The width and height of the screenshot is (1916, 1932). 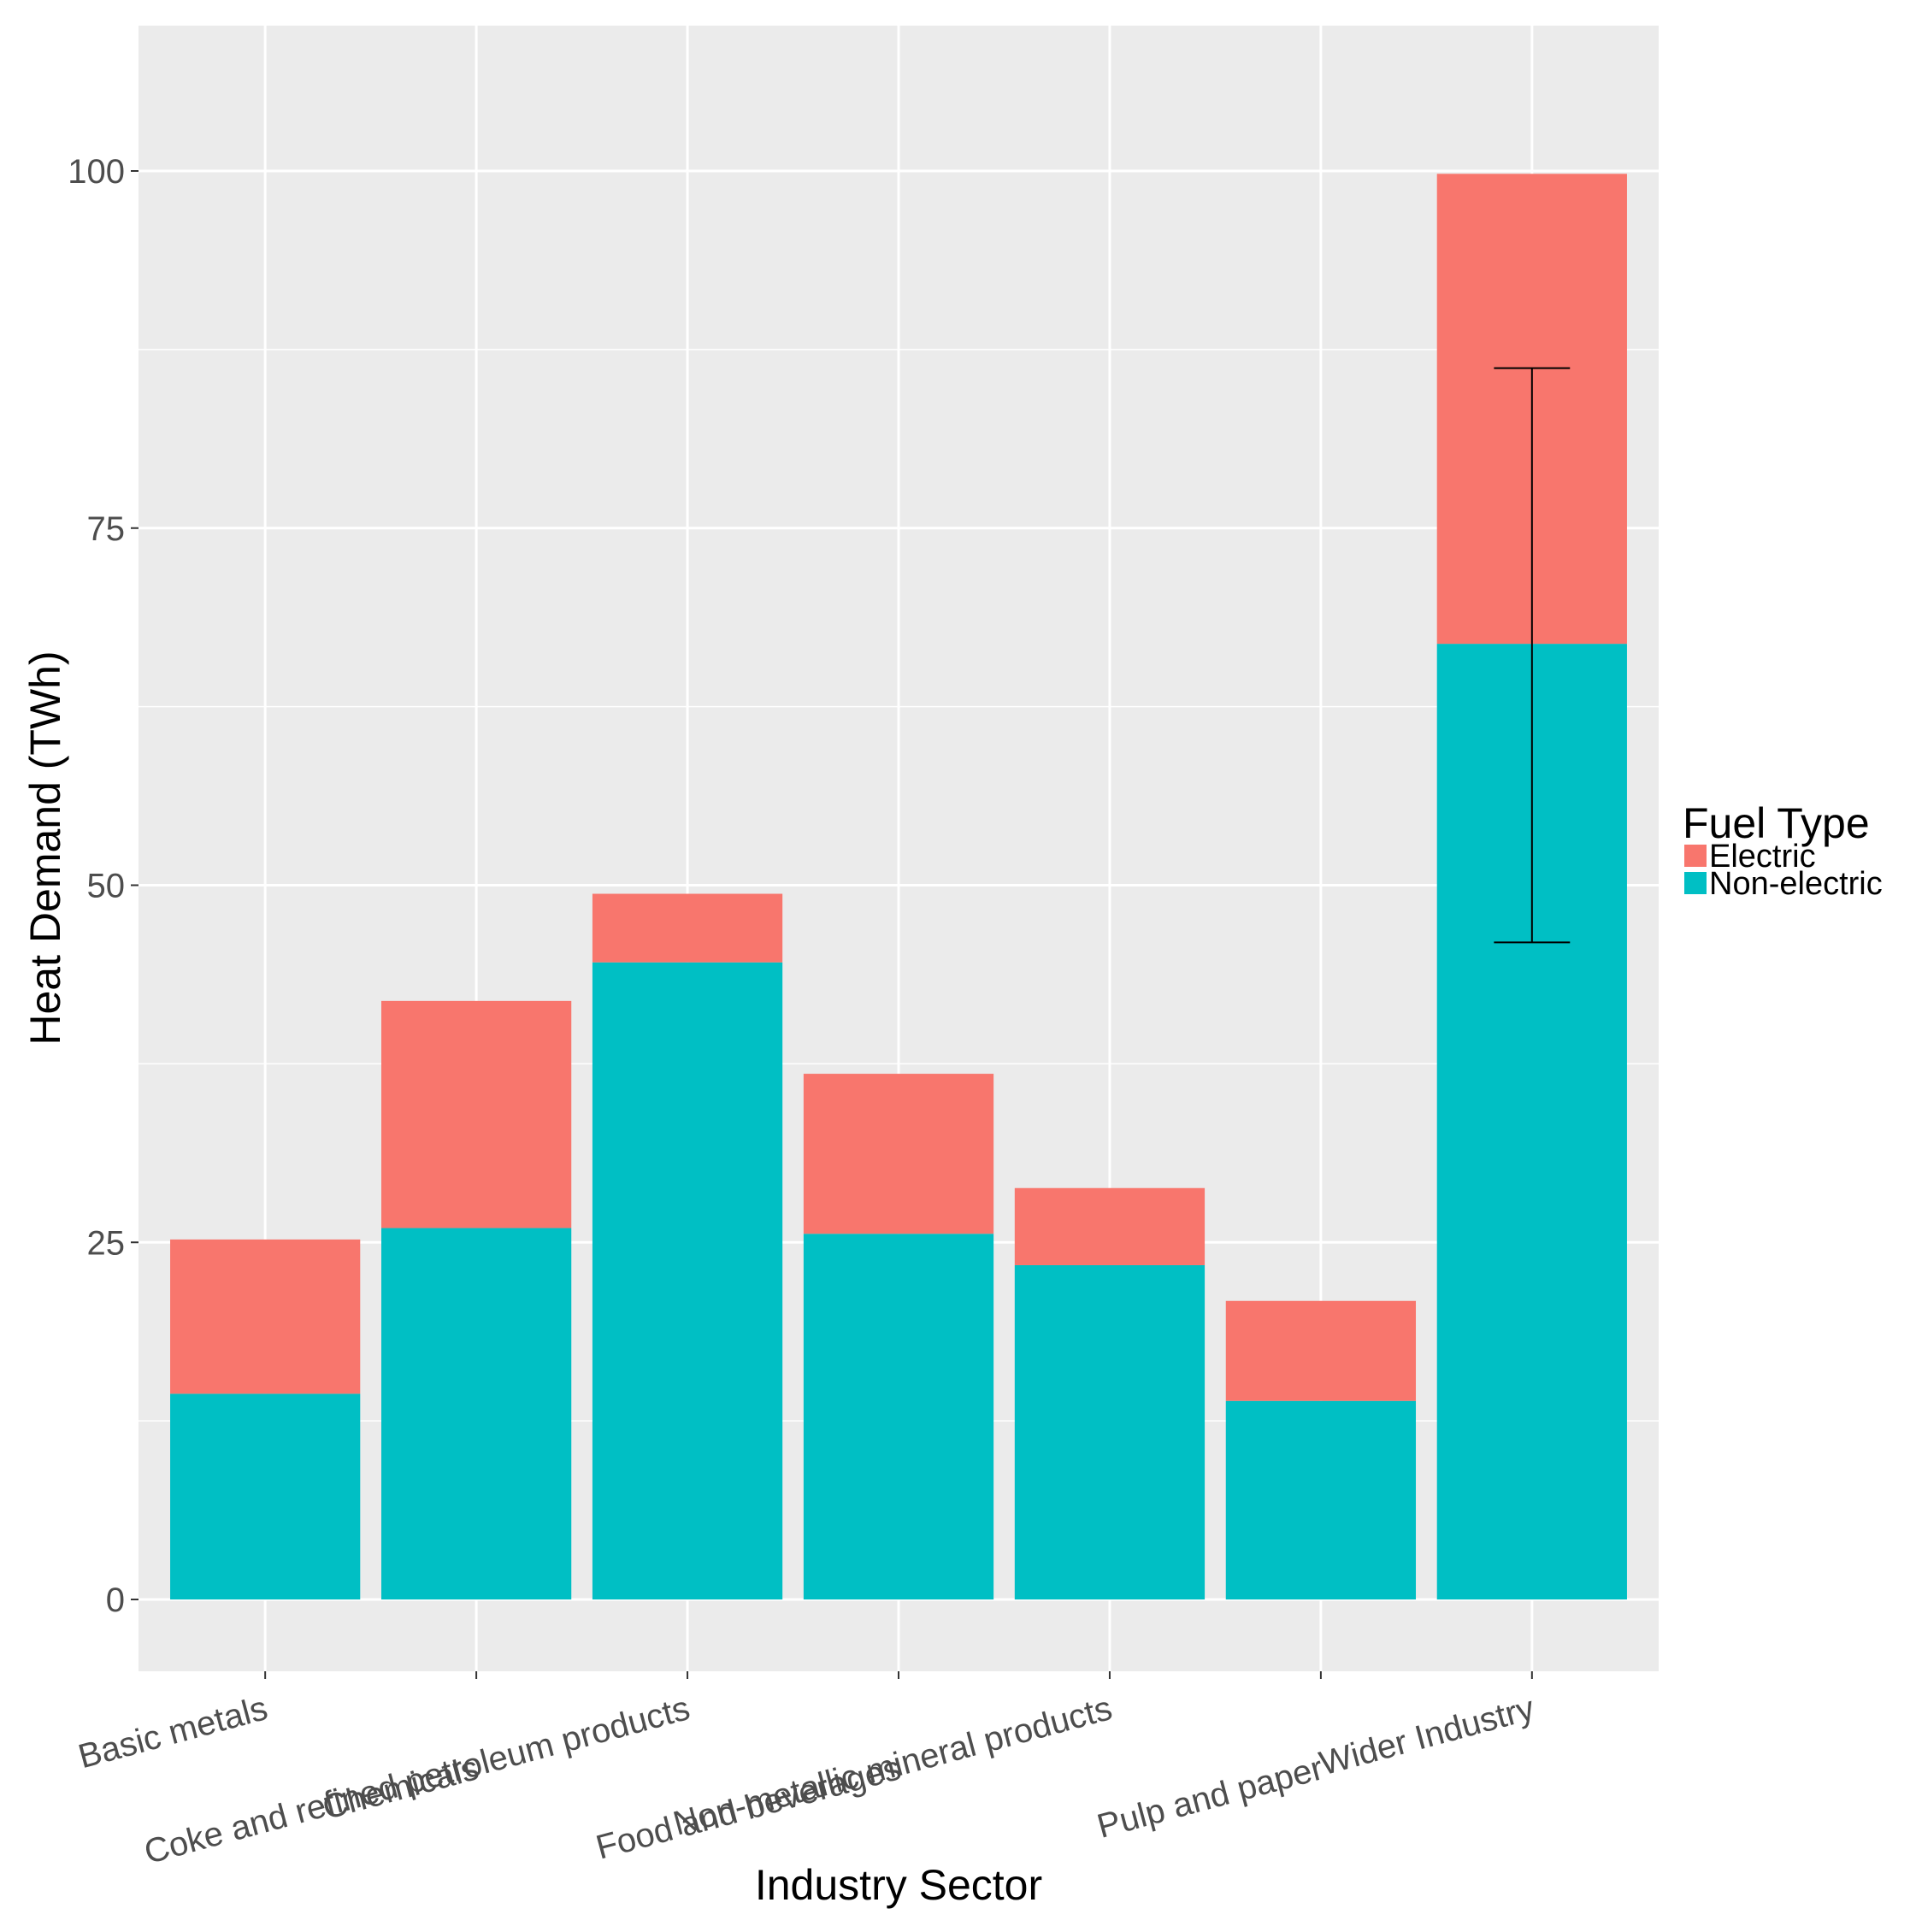 What do you see at coordinates (1796, 884) in the screenshot?
I see `legend-label-non-electric: Non-electric` at bounding box center [1796, 884].